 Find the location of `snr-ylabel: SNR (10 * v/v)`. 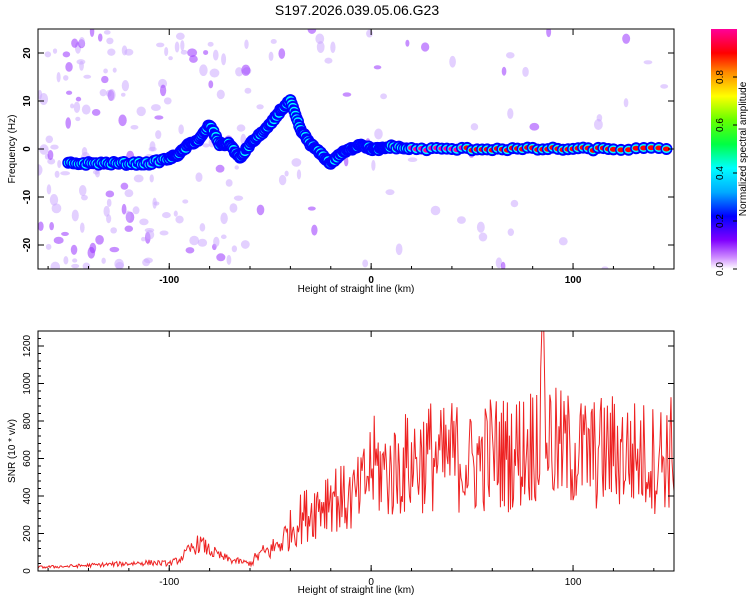

snr-ylabel: SNR (10 * v/v) is located at coordinates (12, 451).